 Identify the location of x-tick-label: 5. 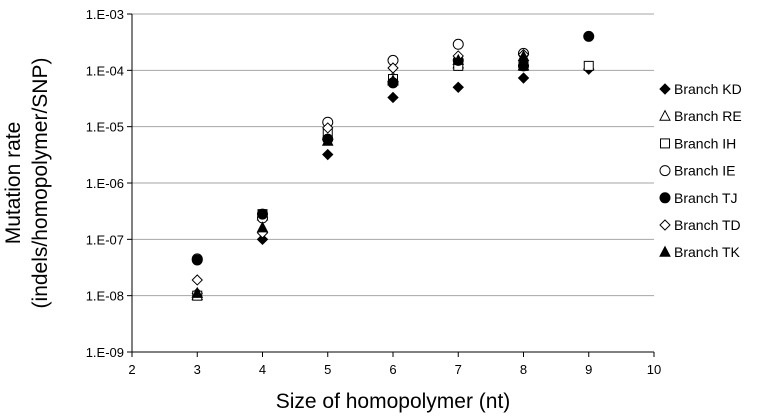
(327, 369).